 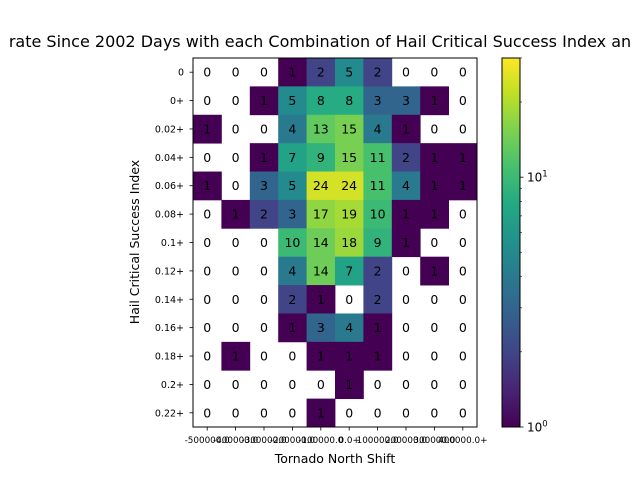 I want to click on x-tick-label: 100000.0, so click(x=378, y=441).